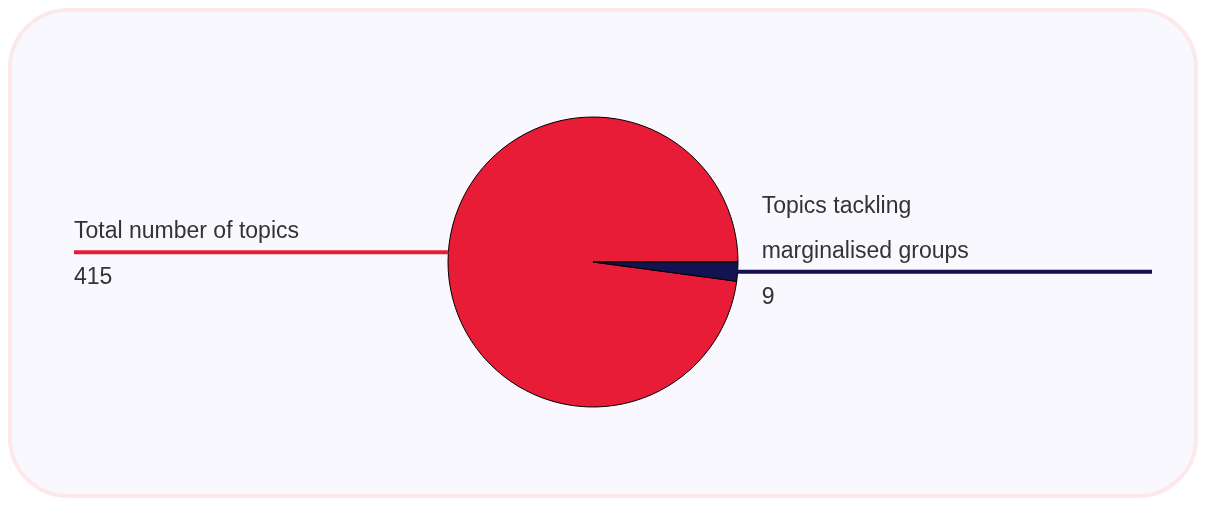 The image size is (1205, 505). I want to click on slice-label: Topics tackling marginalised groups, so click(865, 227).